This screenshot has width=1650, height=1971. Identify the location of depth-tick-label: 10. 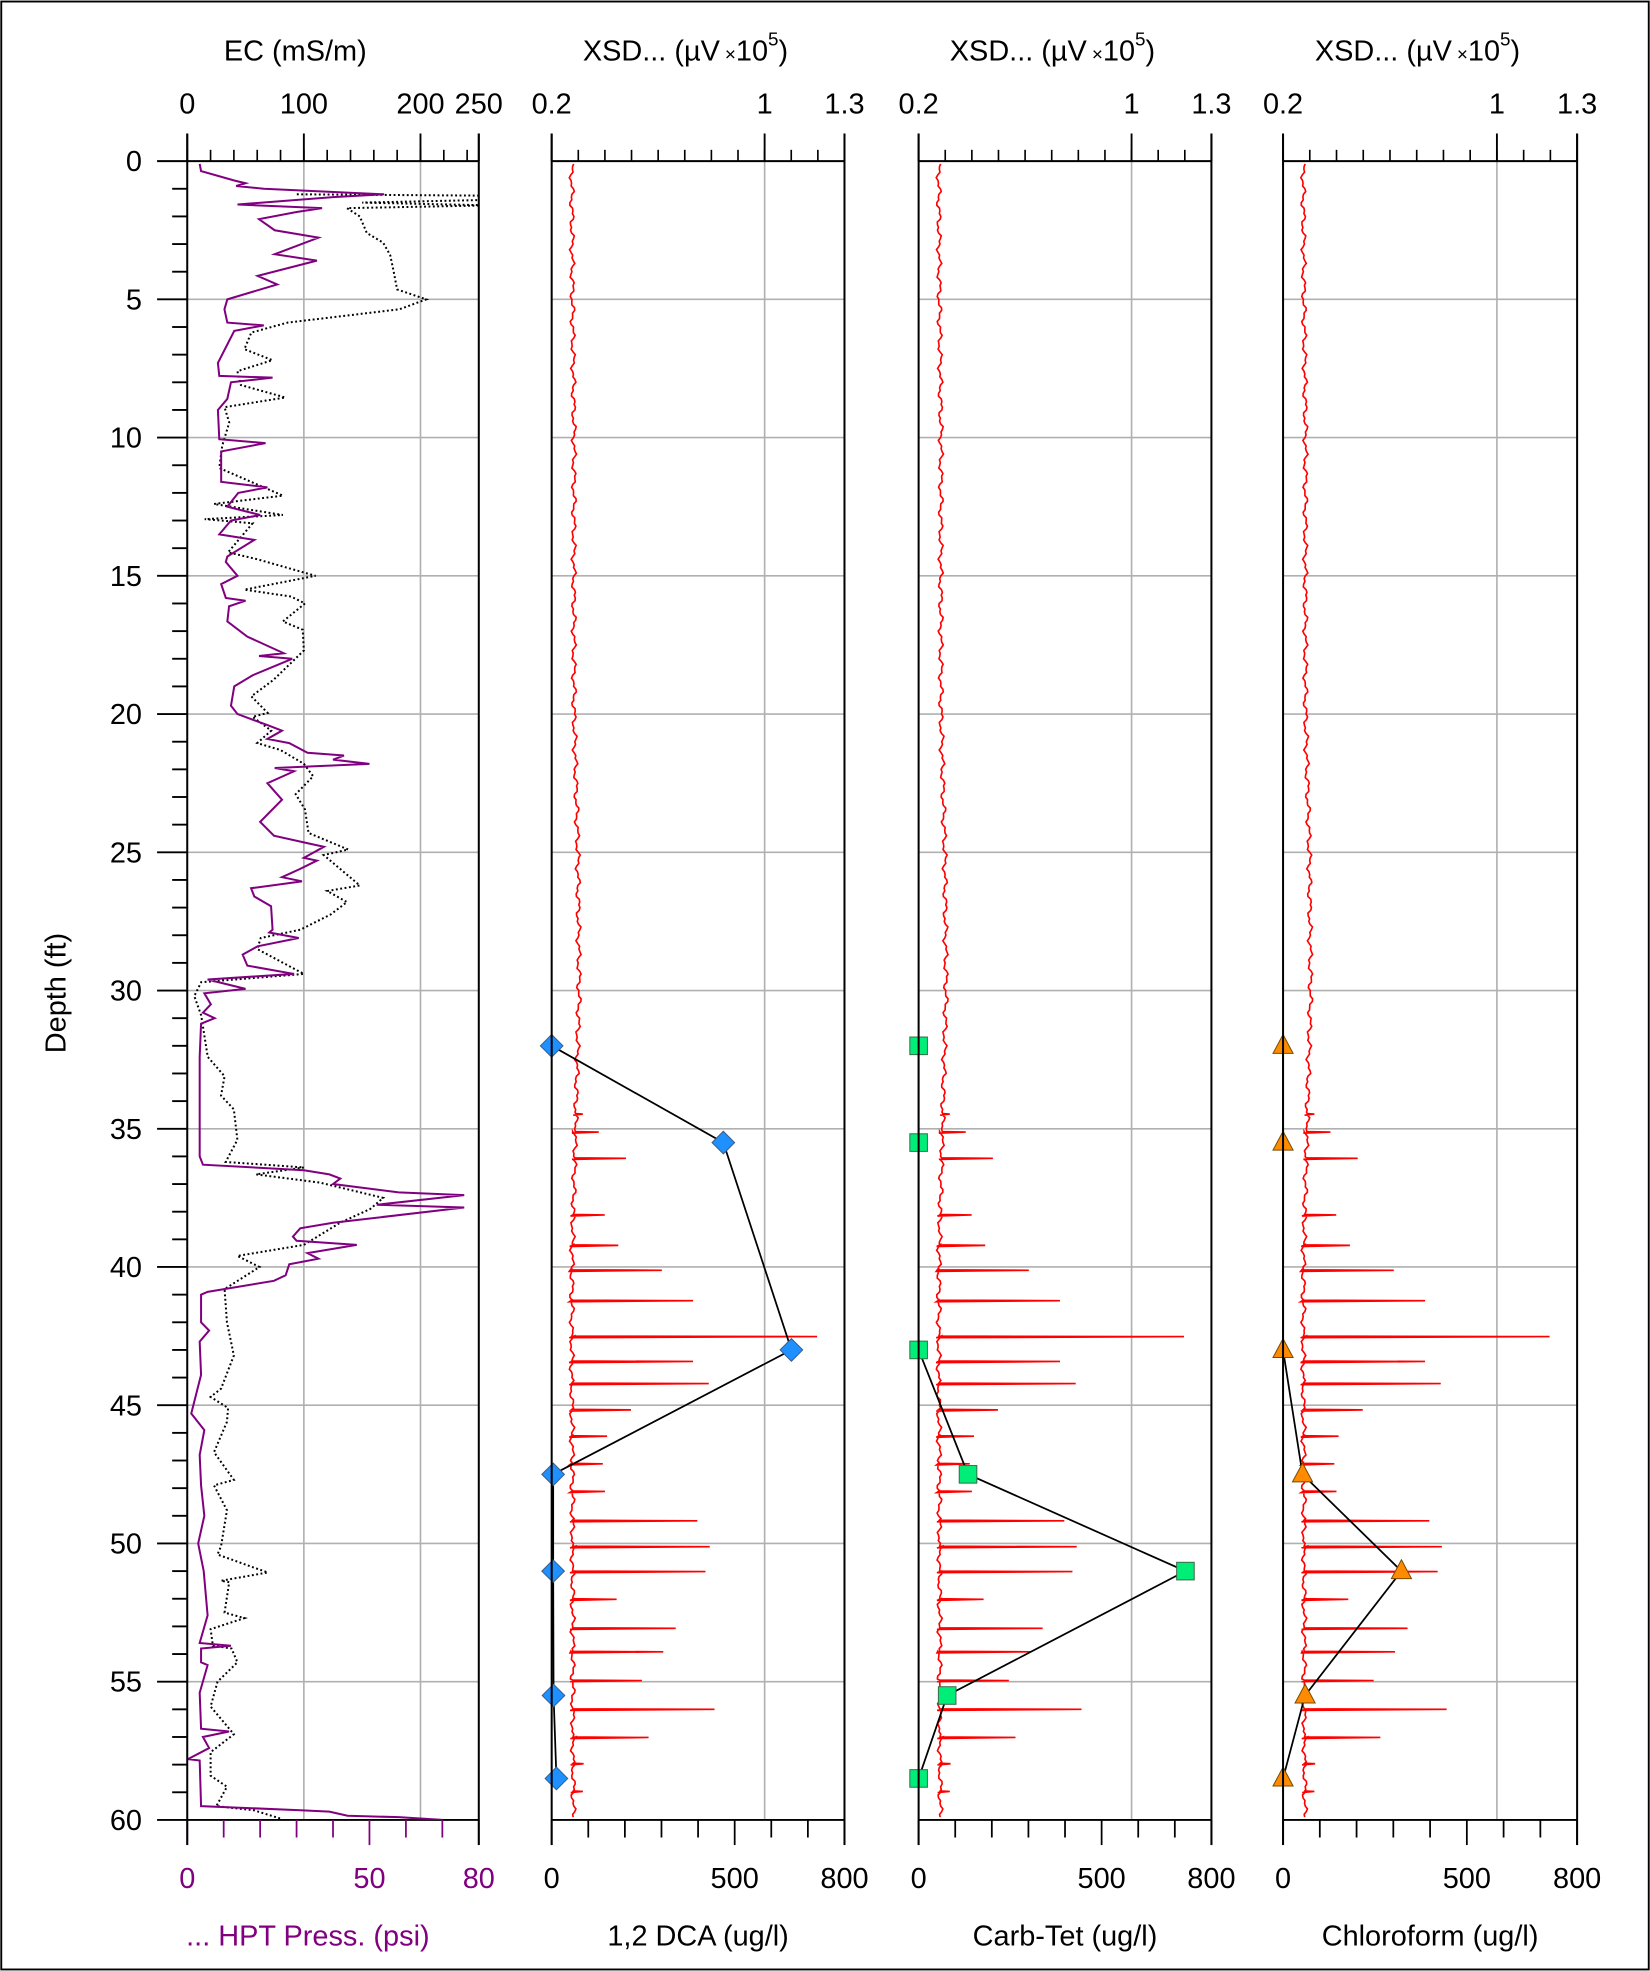
(126, 439).